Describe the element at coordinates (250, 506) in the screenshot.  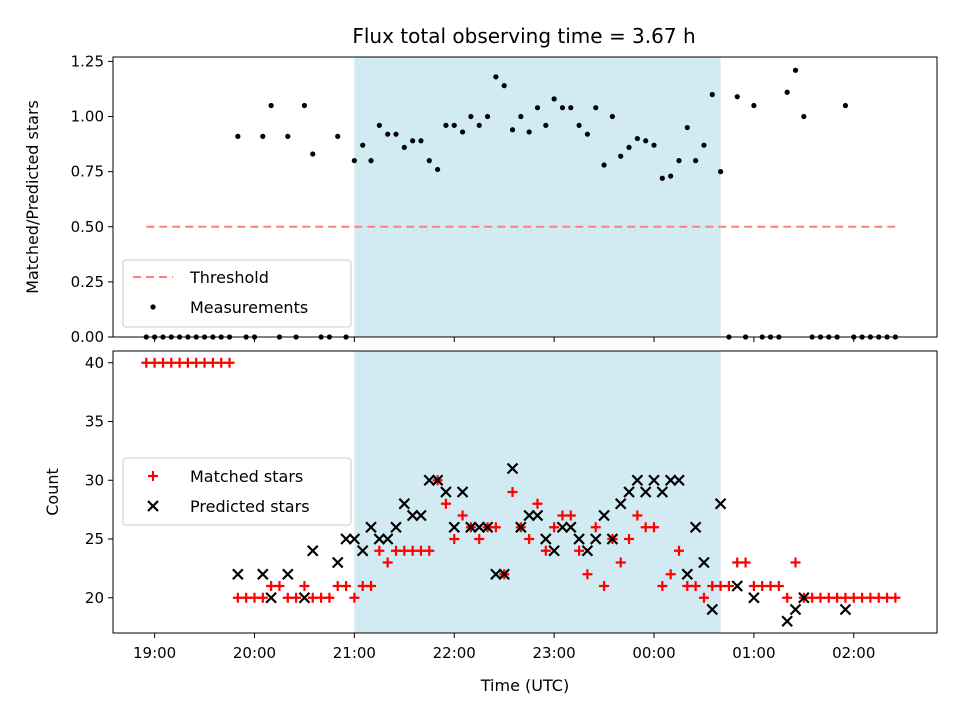
I see `legend-predicted-label: Predicted stars` at that location.